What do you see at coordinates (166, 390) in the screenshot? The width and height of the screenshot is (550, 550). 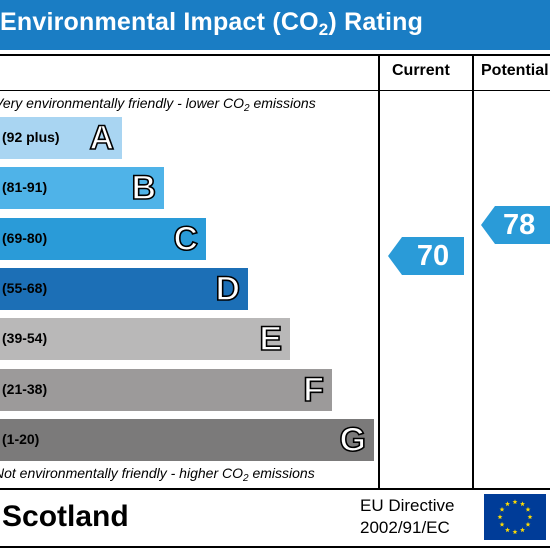 I see `band-f: (21-38) F` at bounding box center [166, 390].